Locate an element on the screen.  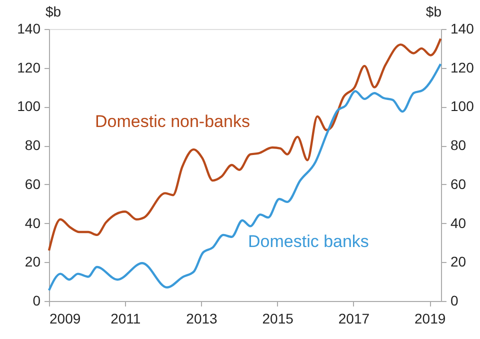
y2-tick-label: 140 is located at coordinates (462, 28).